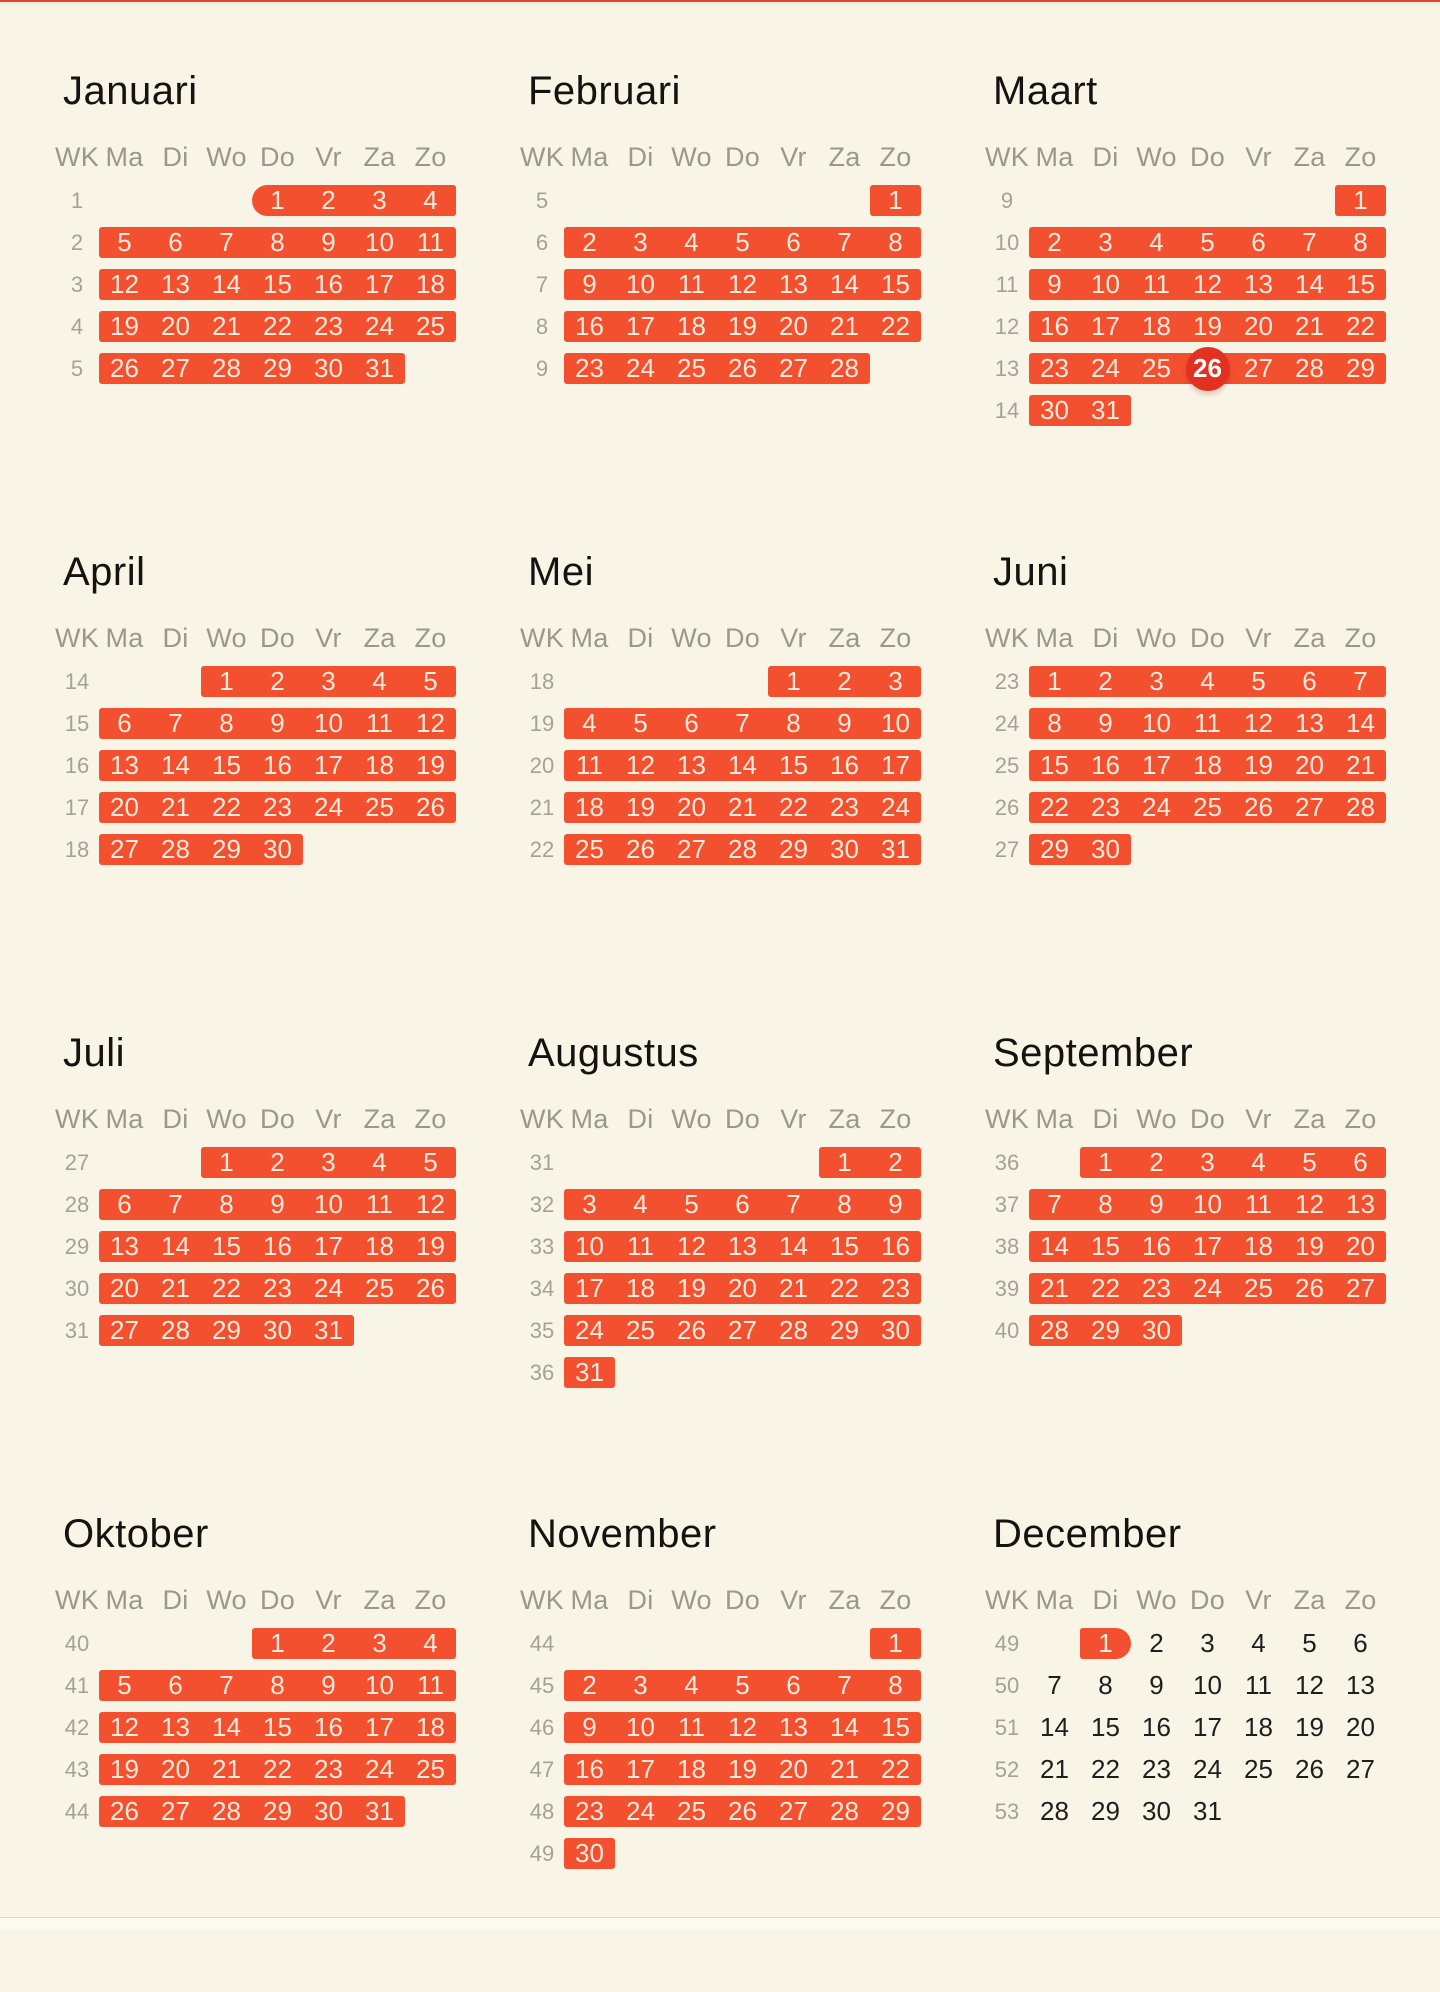  What do you see at coordinates (844, 723) in the screenshot?
I see `day-mei-9: 9` at bounding box center [844, 723].